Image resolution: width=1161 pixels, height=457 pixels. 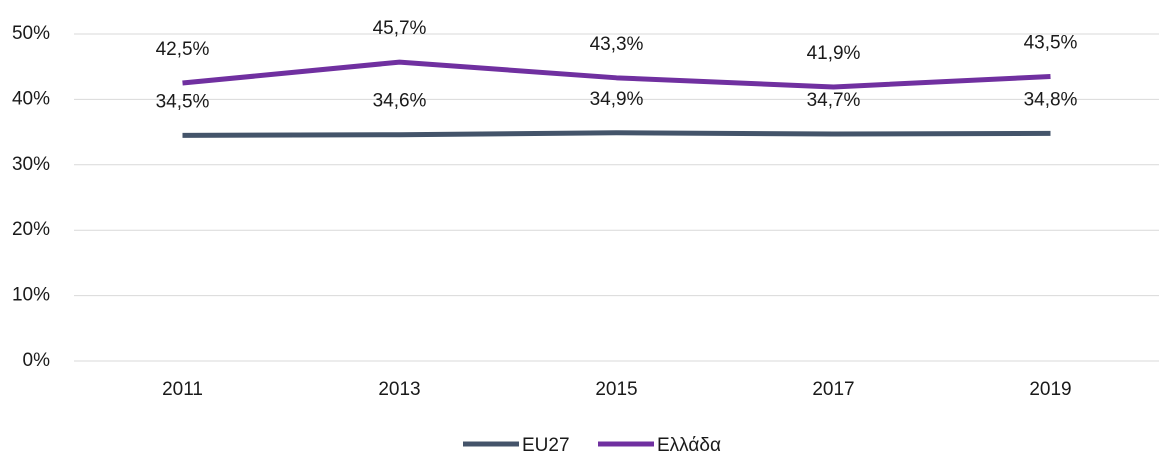 What do you see at coordinates (617, 99) in the screenshot?
I see `data-label: 34,9%` at bounding box center [617, 99].